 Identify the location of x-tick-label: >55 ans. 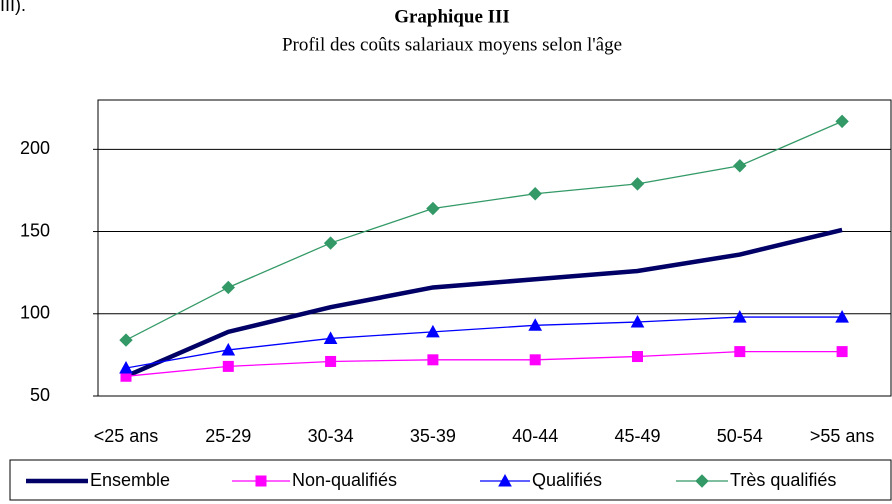
(842, 436).